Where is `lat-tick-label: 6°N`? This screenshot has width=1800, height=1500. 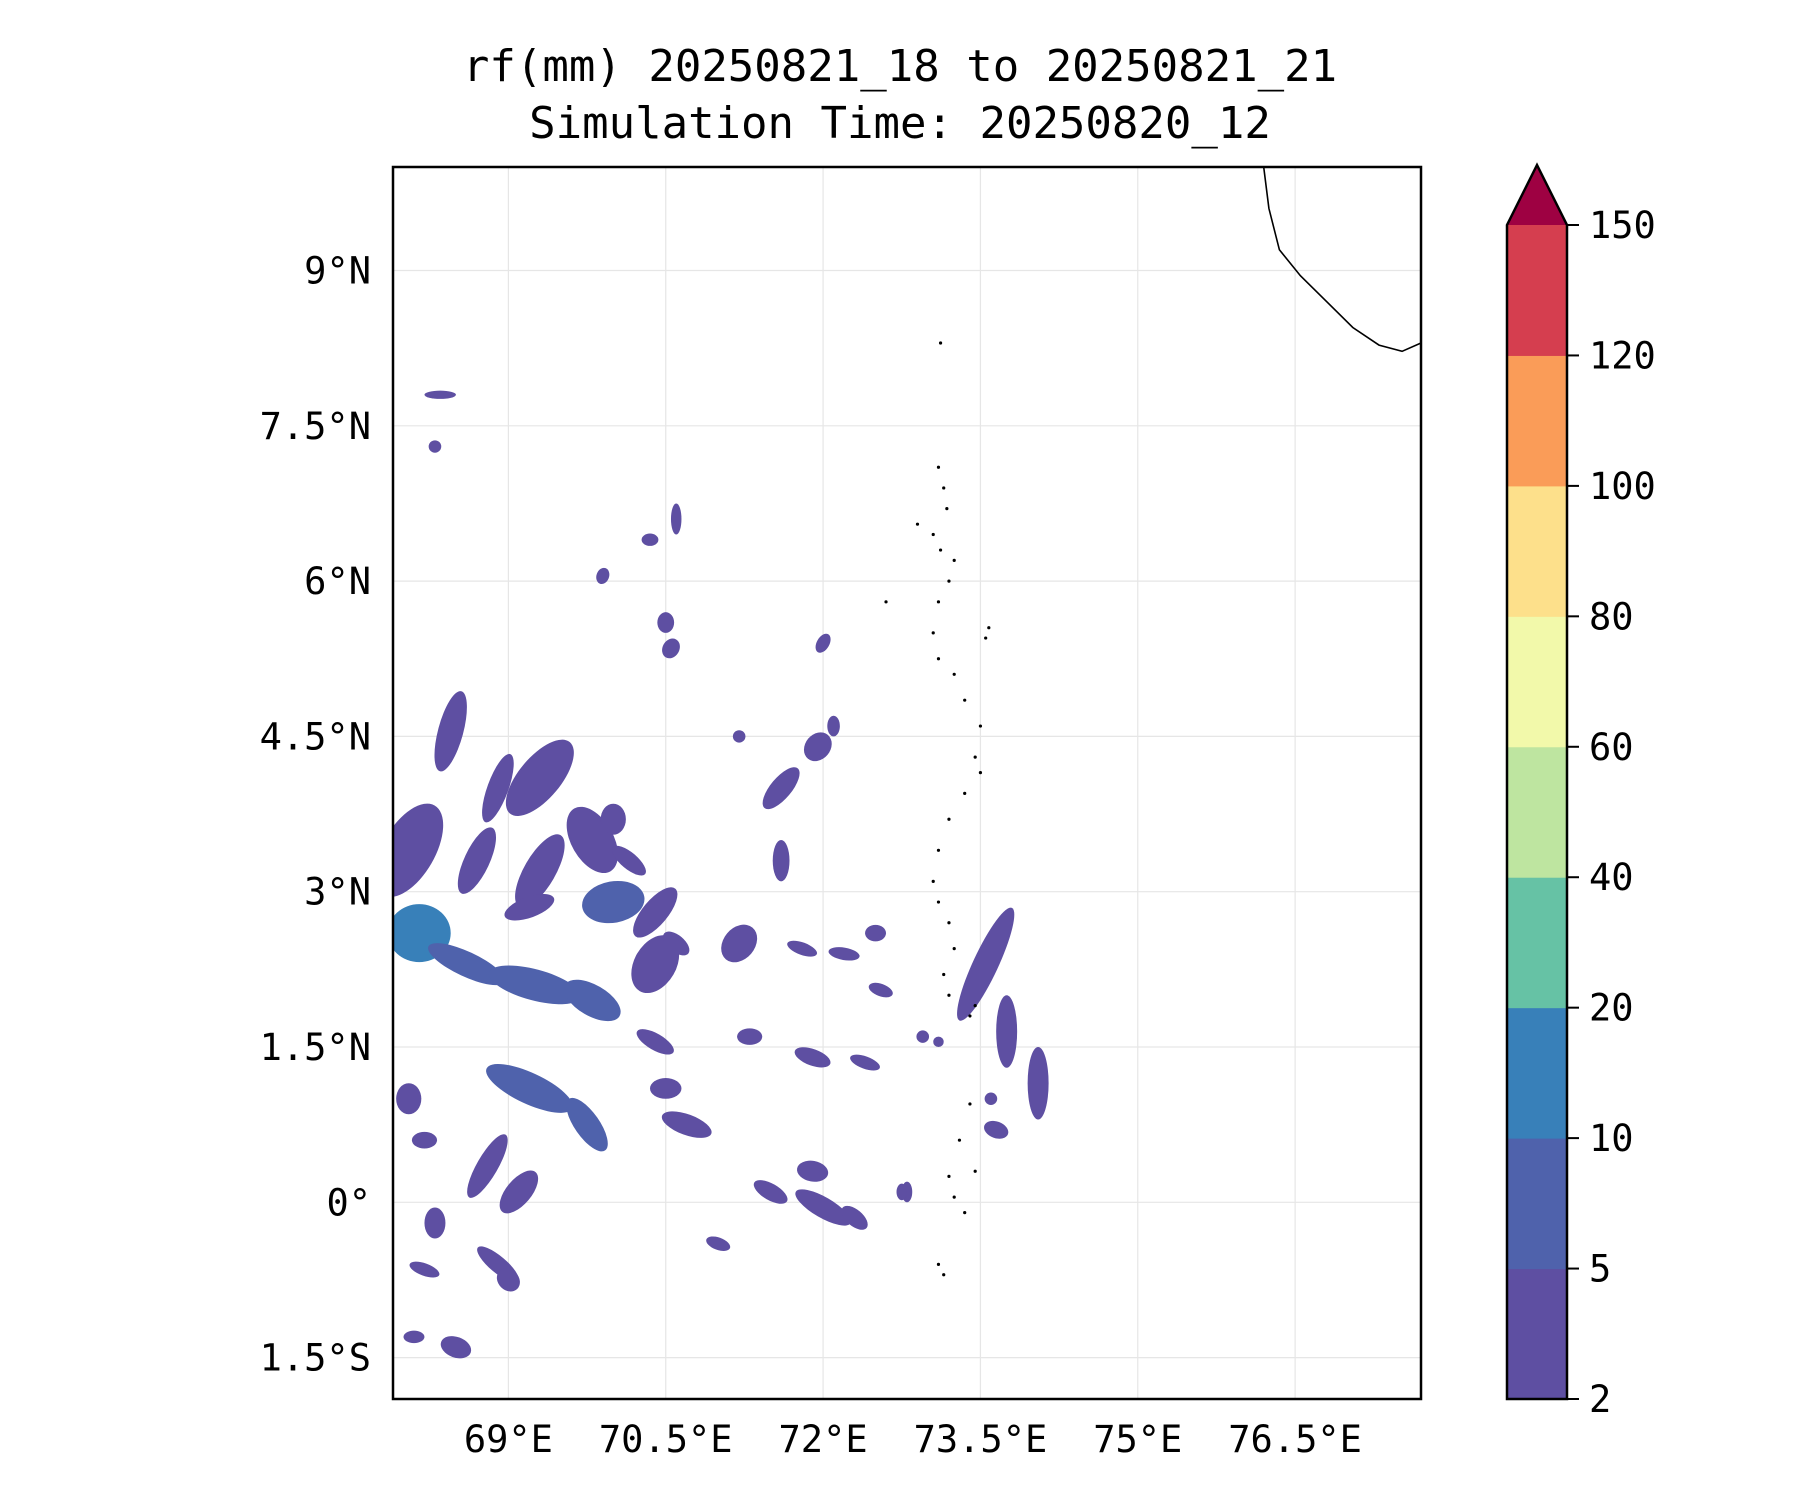
lat-tick-label: 6°N is located at coordinates (337, 581).